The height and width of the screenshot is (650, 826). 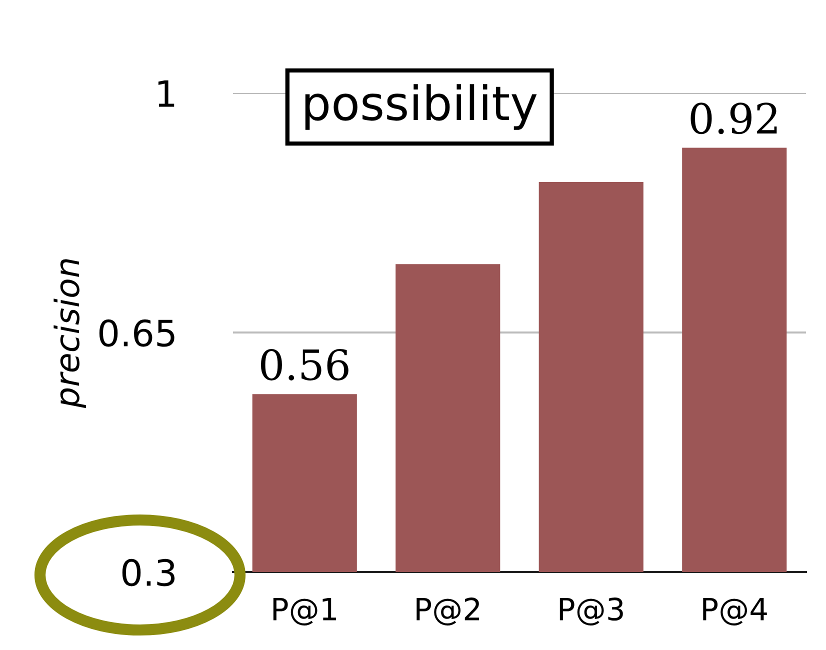 I want to click on x-tick-label: P@3, so click(x=591, y=612).